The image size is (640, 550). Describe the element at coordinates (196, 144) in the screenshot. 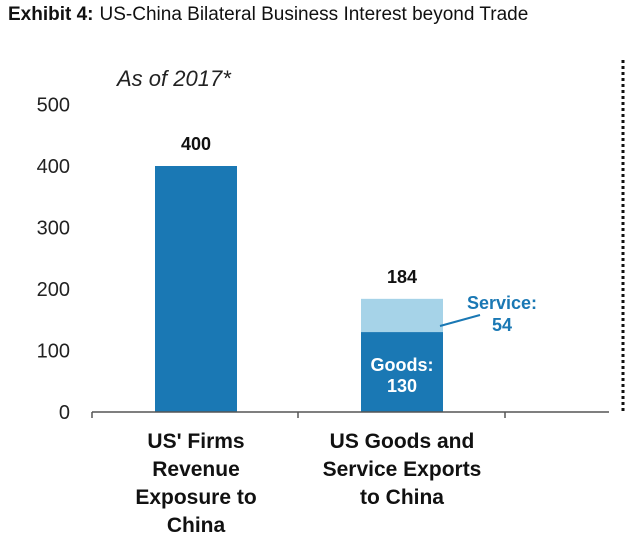

I see `bar-total-label: 400` at that location.